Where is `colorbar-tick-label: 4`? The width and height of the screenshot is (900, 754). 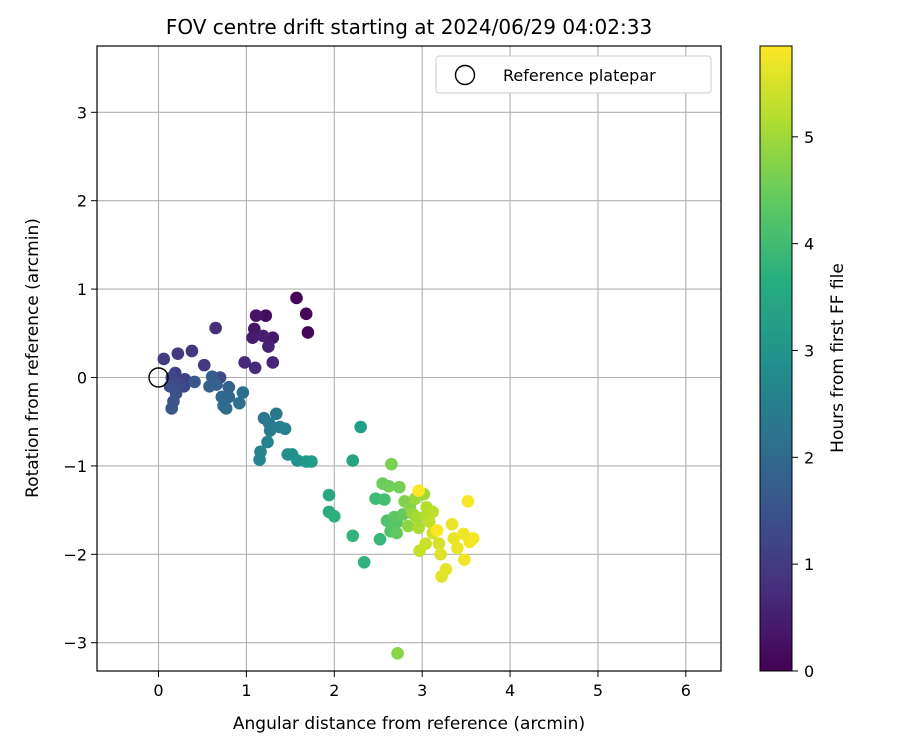
colorbar-tick-label: 4 is located at coordinates (809, 244).